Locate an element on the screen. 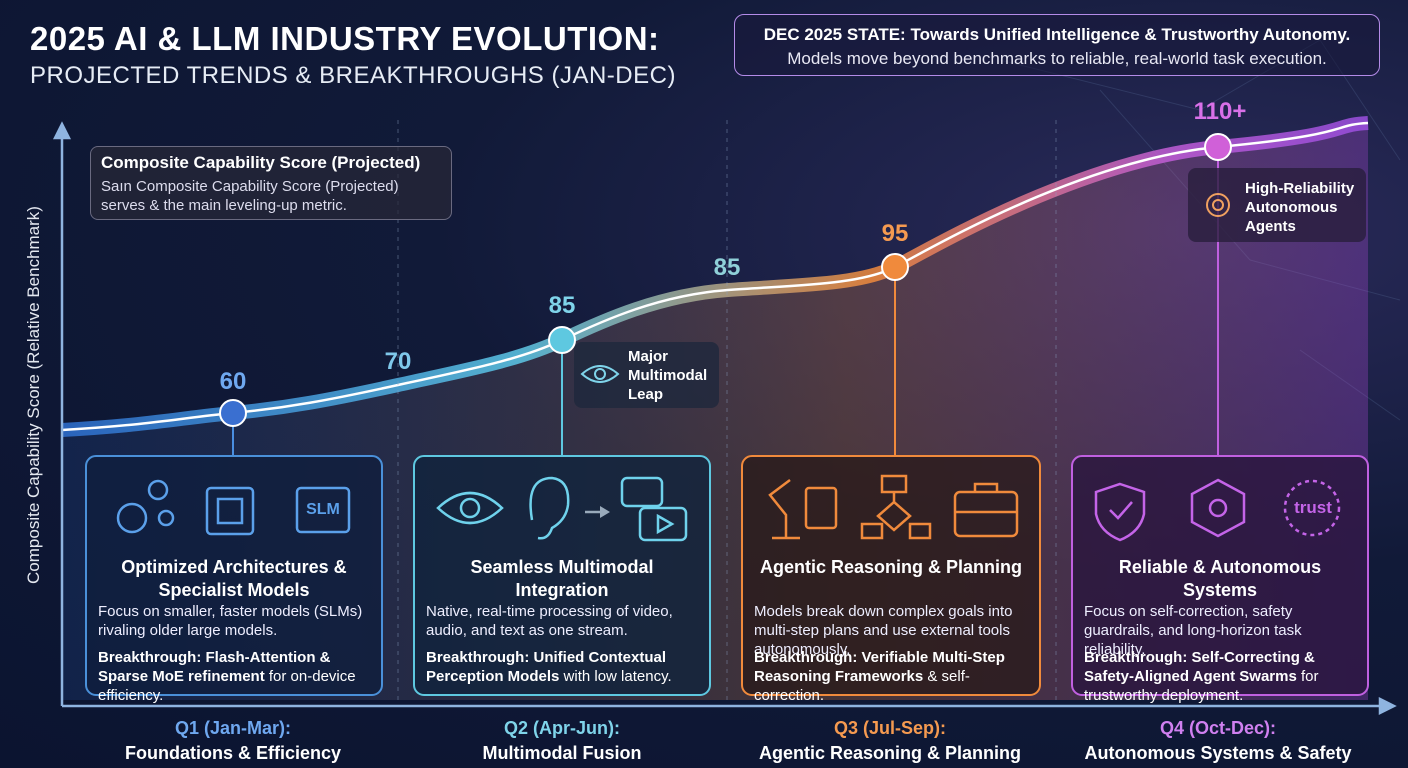 The image size is (1408, 768). q4-icons is located at coordinates (1217, 510).